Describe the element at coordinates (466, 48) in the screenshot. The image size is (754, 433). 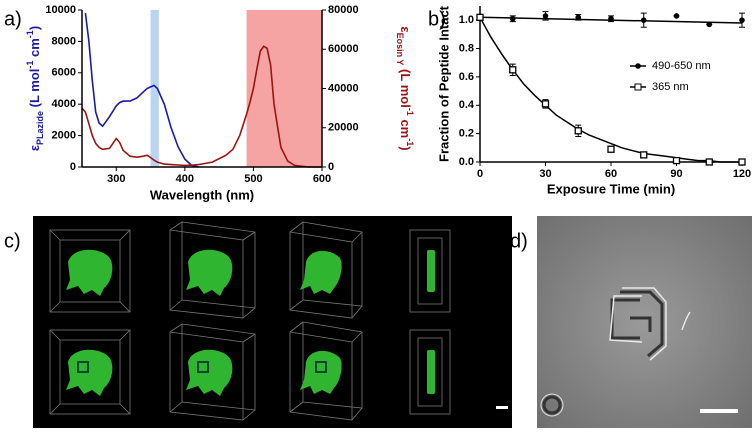
I see `y-tick-label: 0.8` at that location.